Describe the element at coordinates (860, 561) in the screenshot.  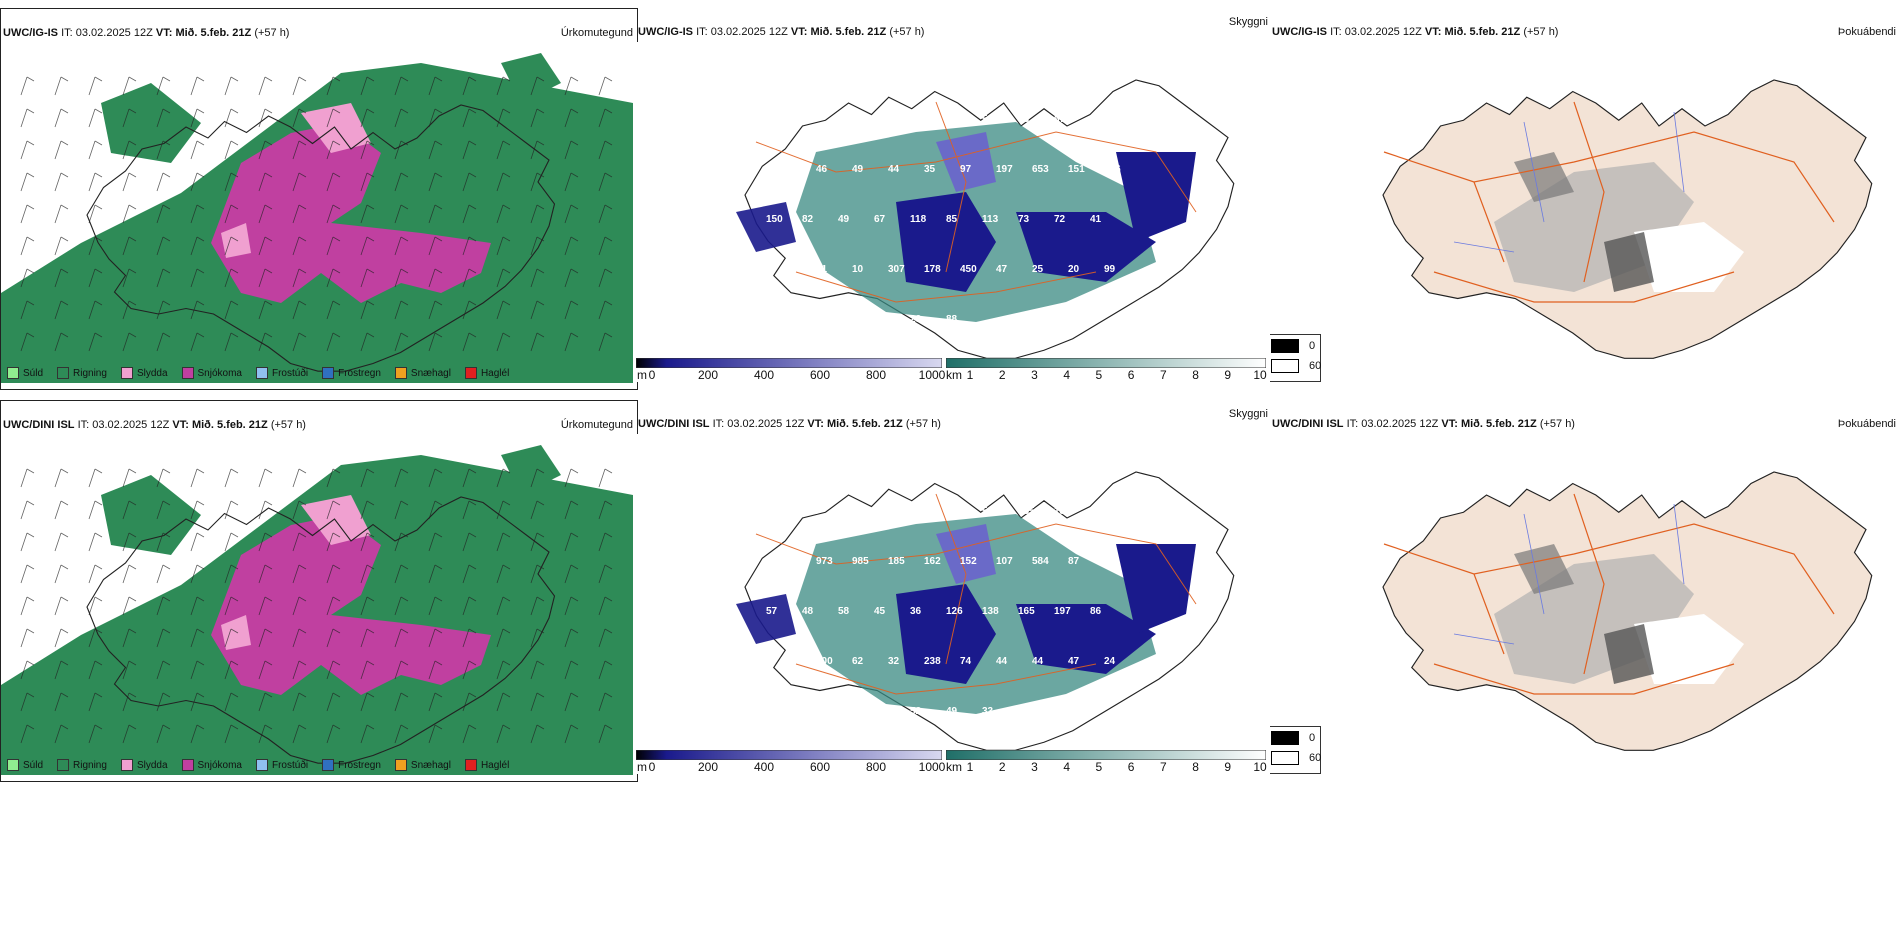
I see `cloud-base-label: 985` at that location.